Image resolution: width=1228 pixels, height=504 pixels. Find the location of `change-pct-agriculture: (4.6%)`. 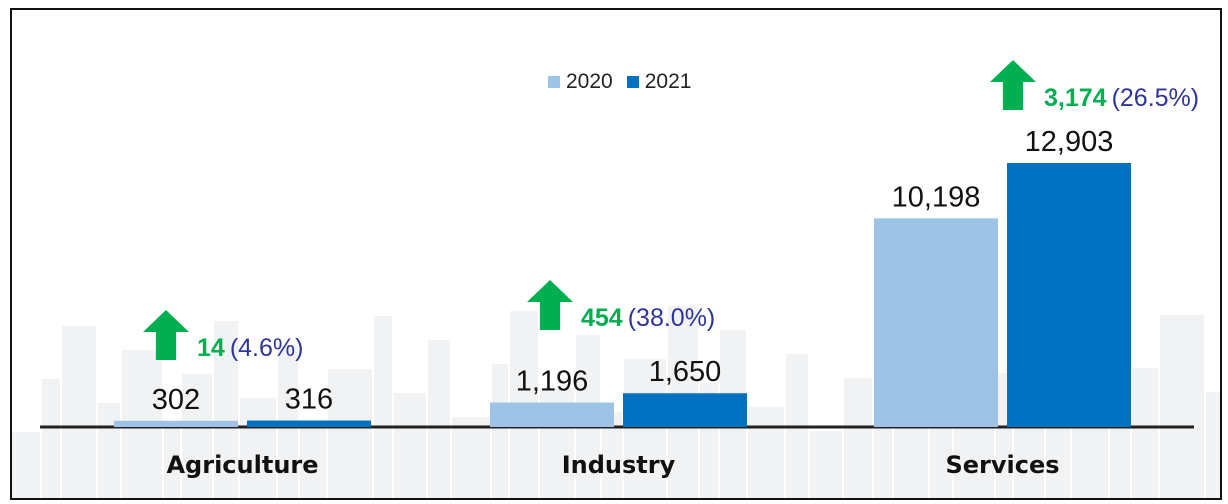

change-pct-agriculture: (4.6%) is located at coordinates (267, 348).